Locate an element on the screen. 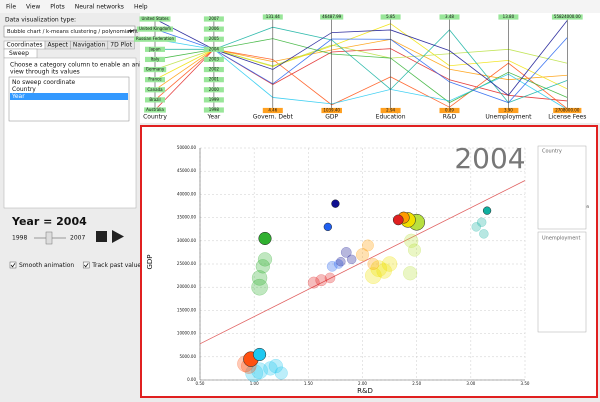 The height and width of the screenshot is (402, 600). pc-axis-name: Country is located at coordinates (155, 117).